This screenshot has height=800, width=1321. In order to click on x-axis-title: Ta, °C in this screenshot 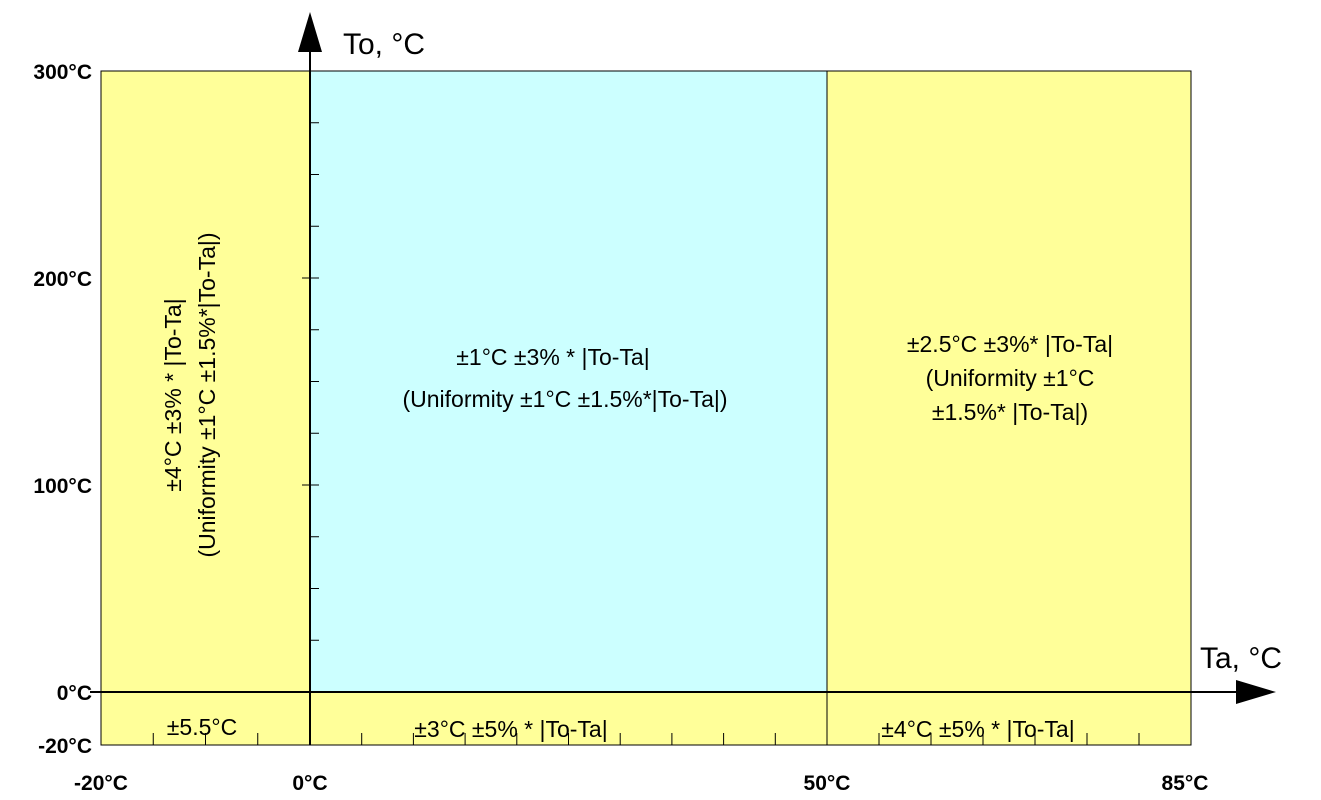, I will do `click(1241, 658)`.